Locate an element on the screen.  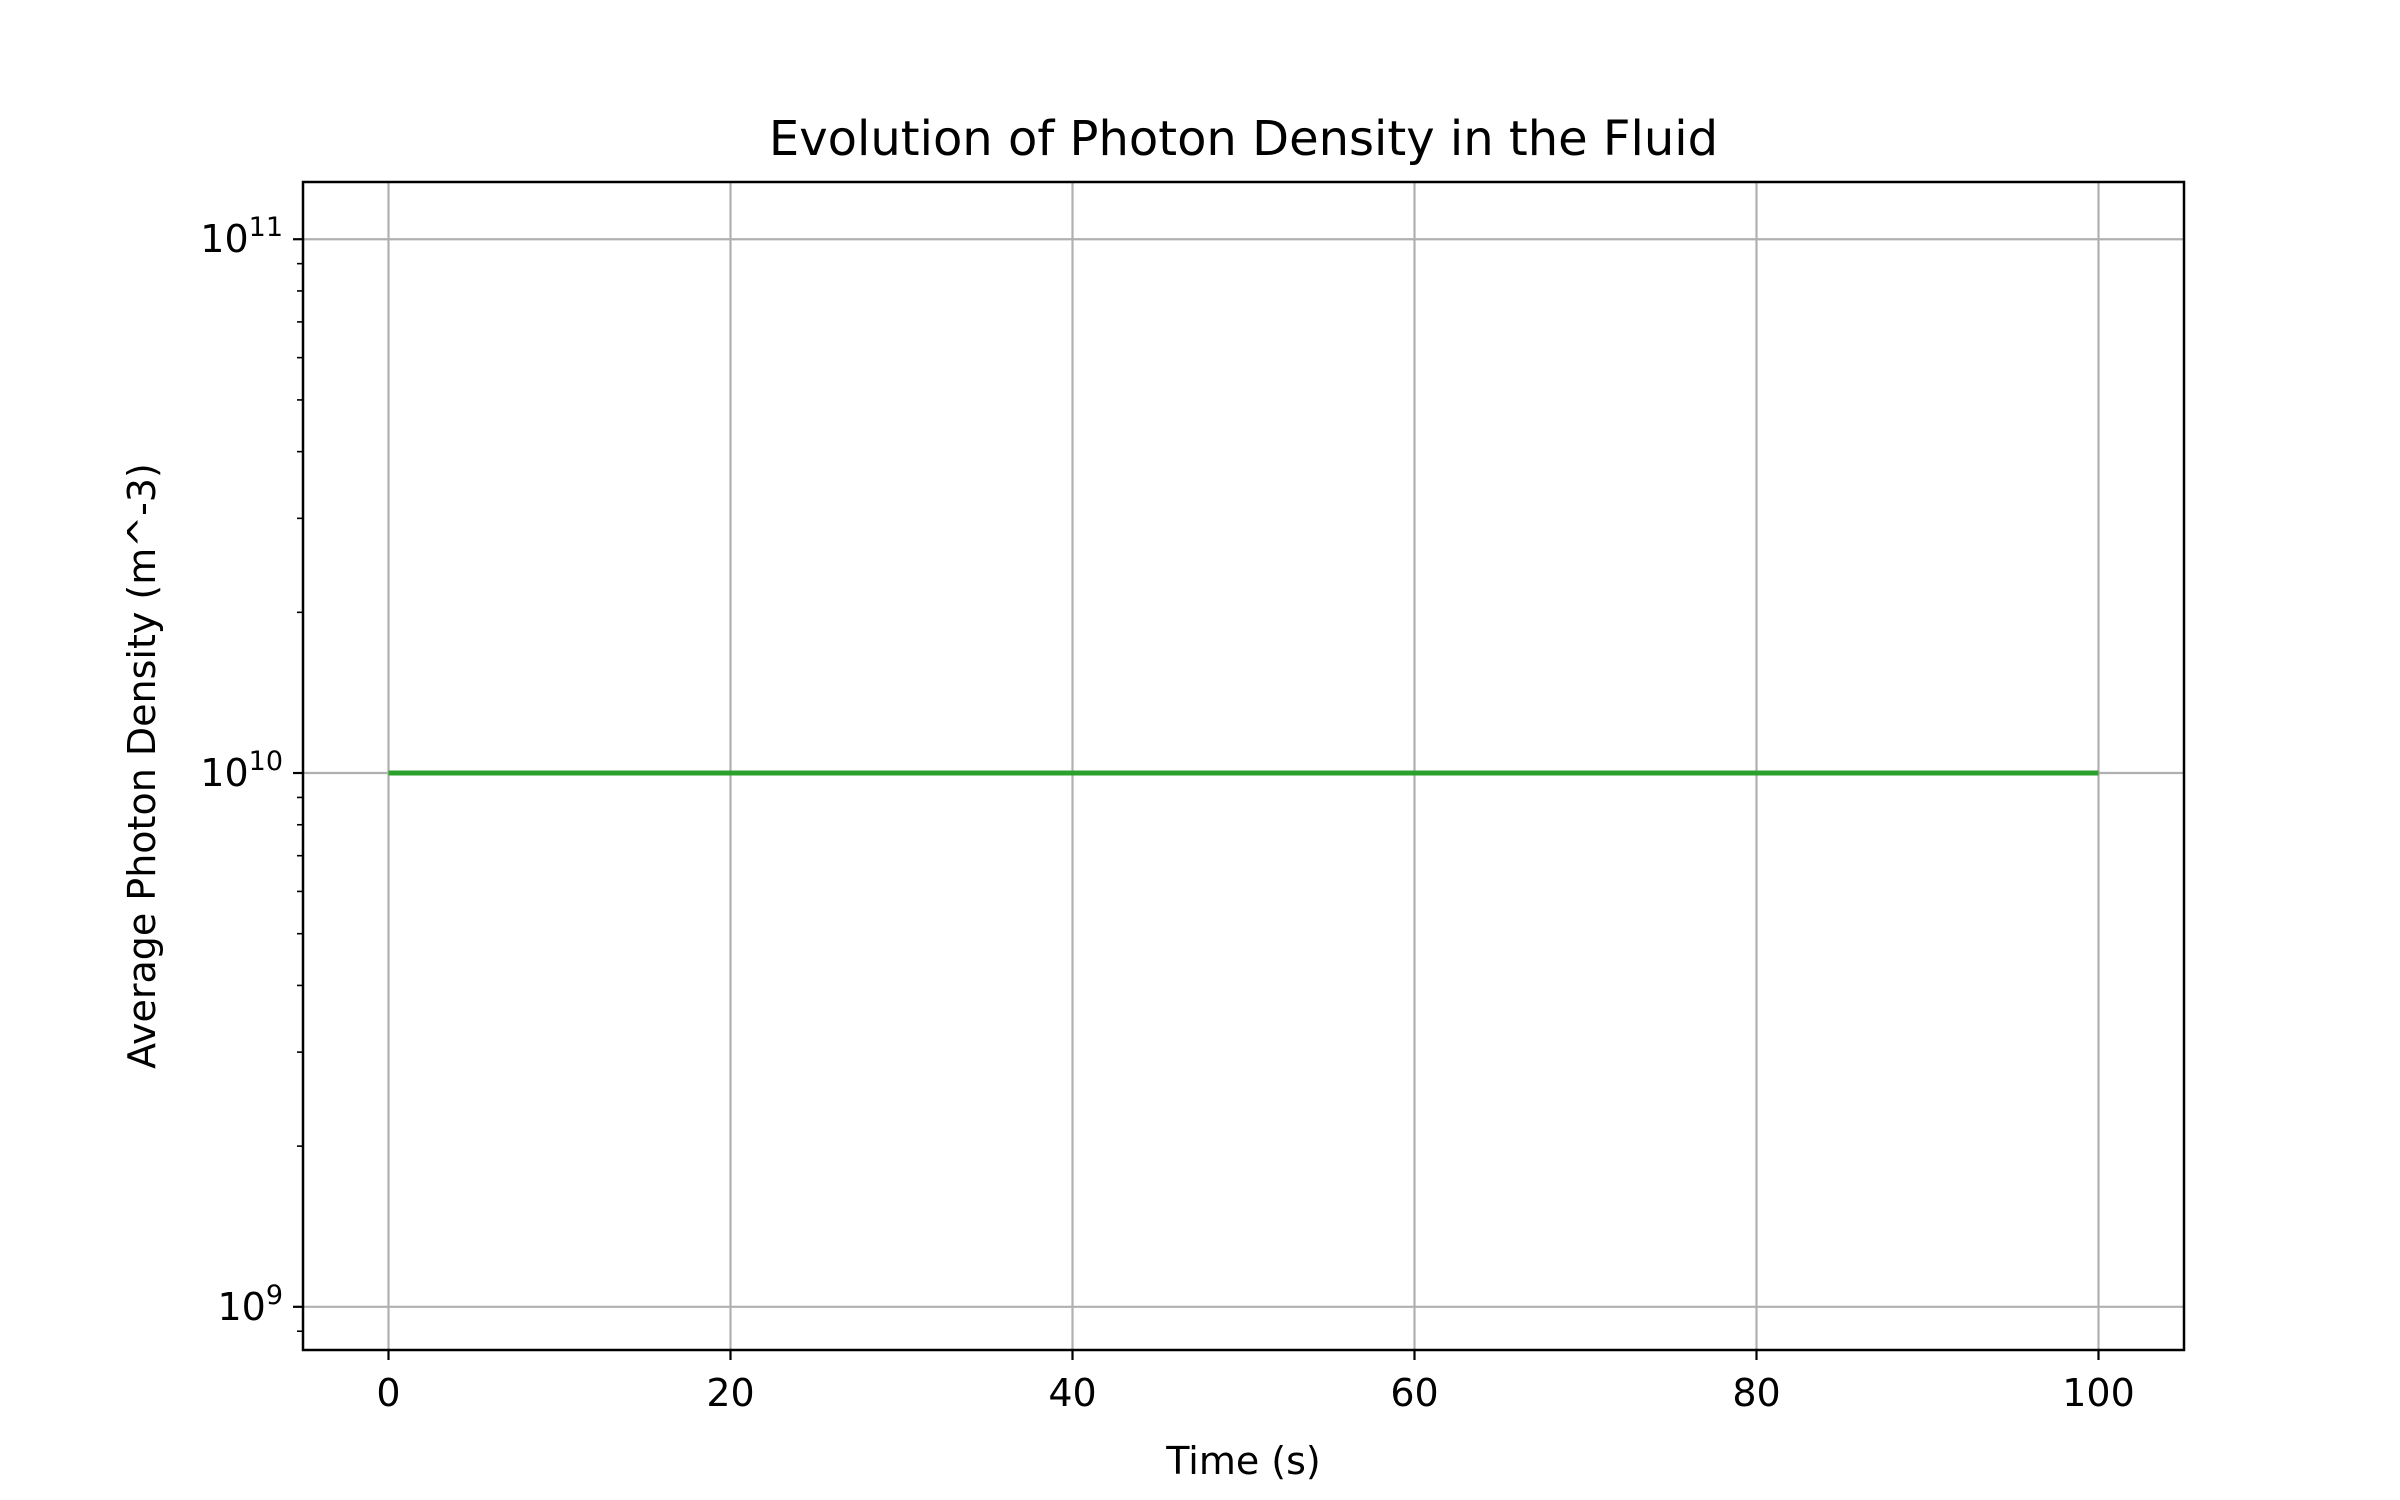
y-tick-label: 1011 is located at coordinates (241, 236).